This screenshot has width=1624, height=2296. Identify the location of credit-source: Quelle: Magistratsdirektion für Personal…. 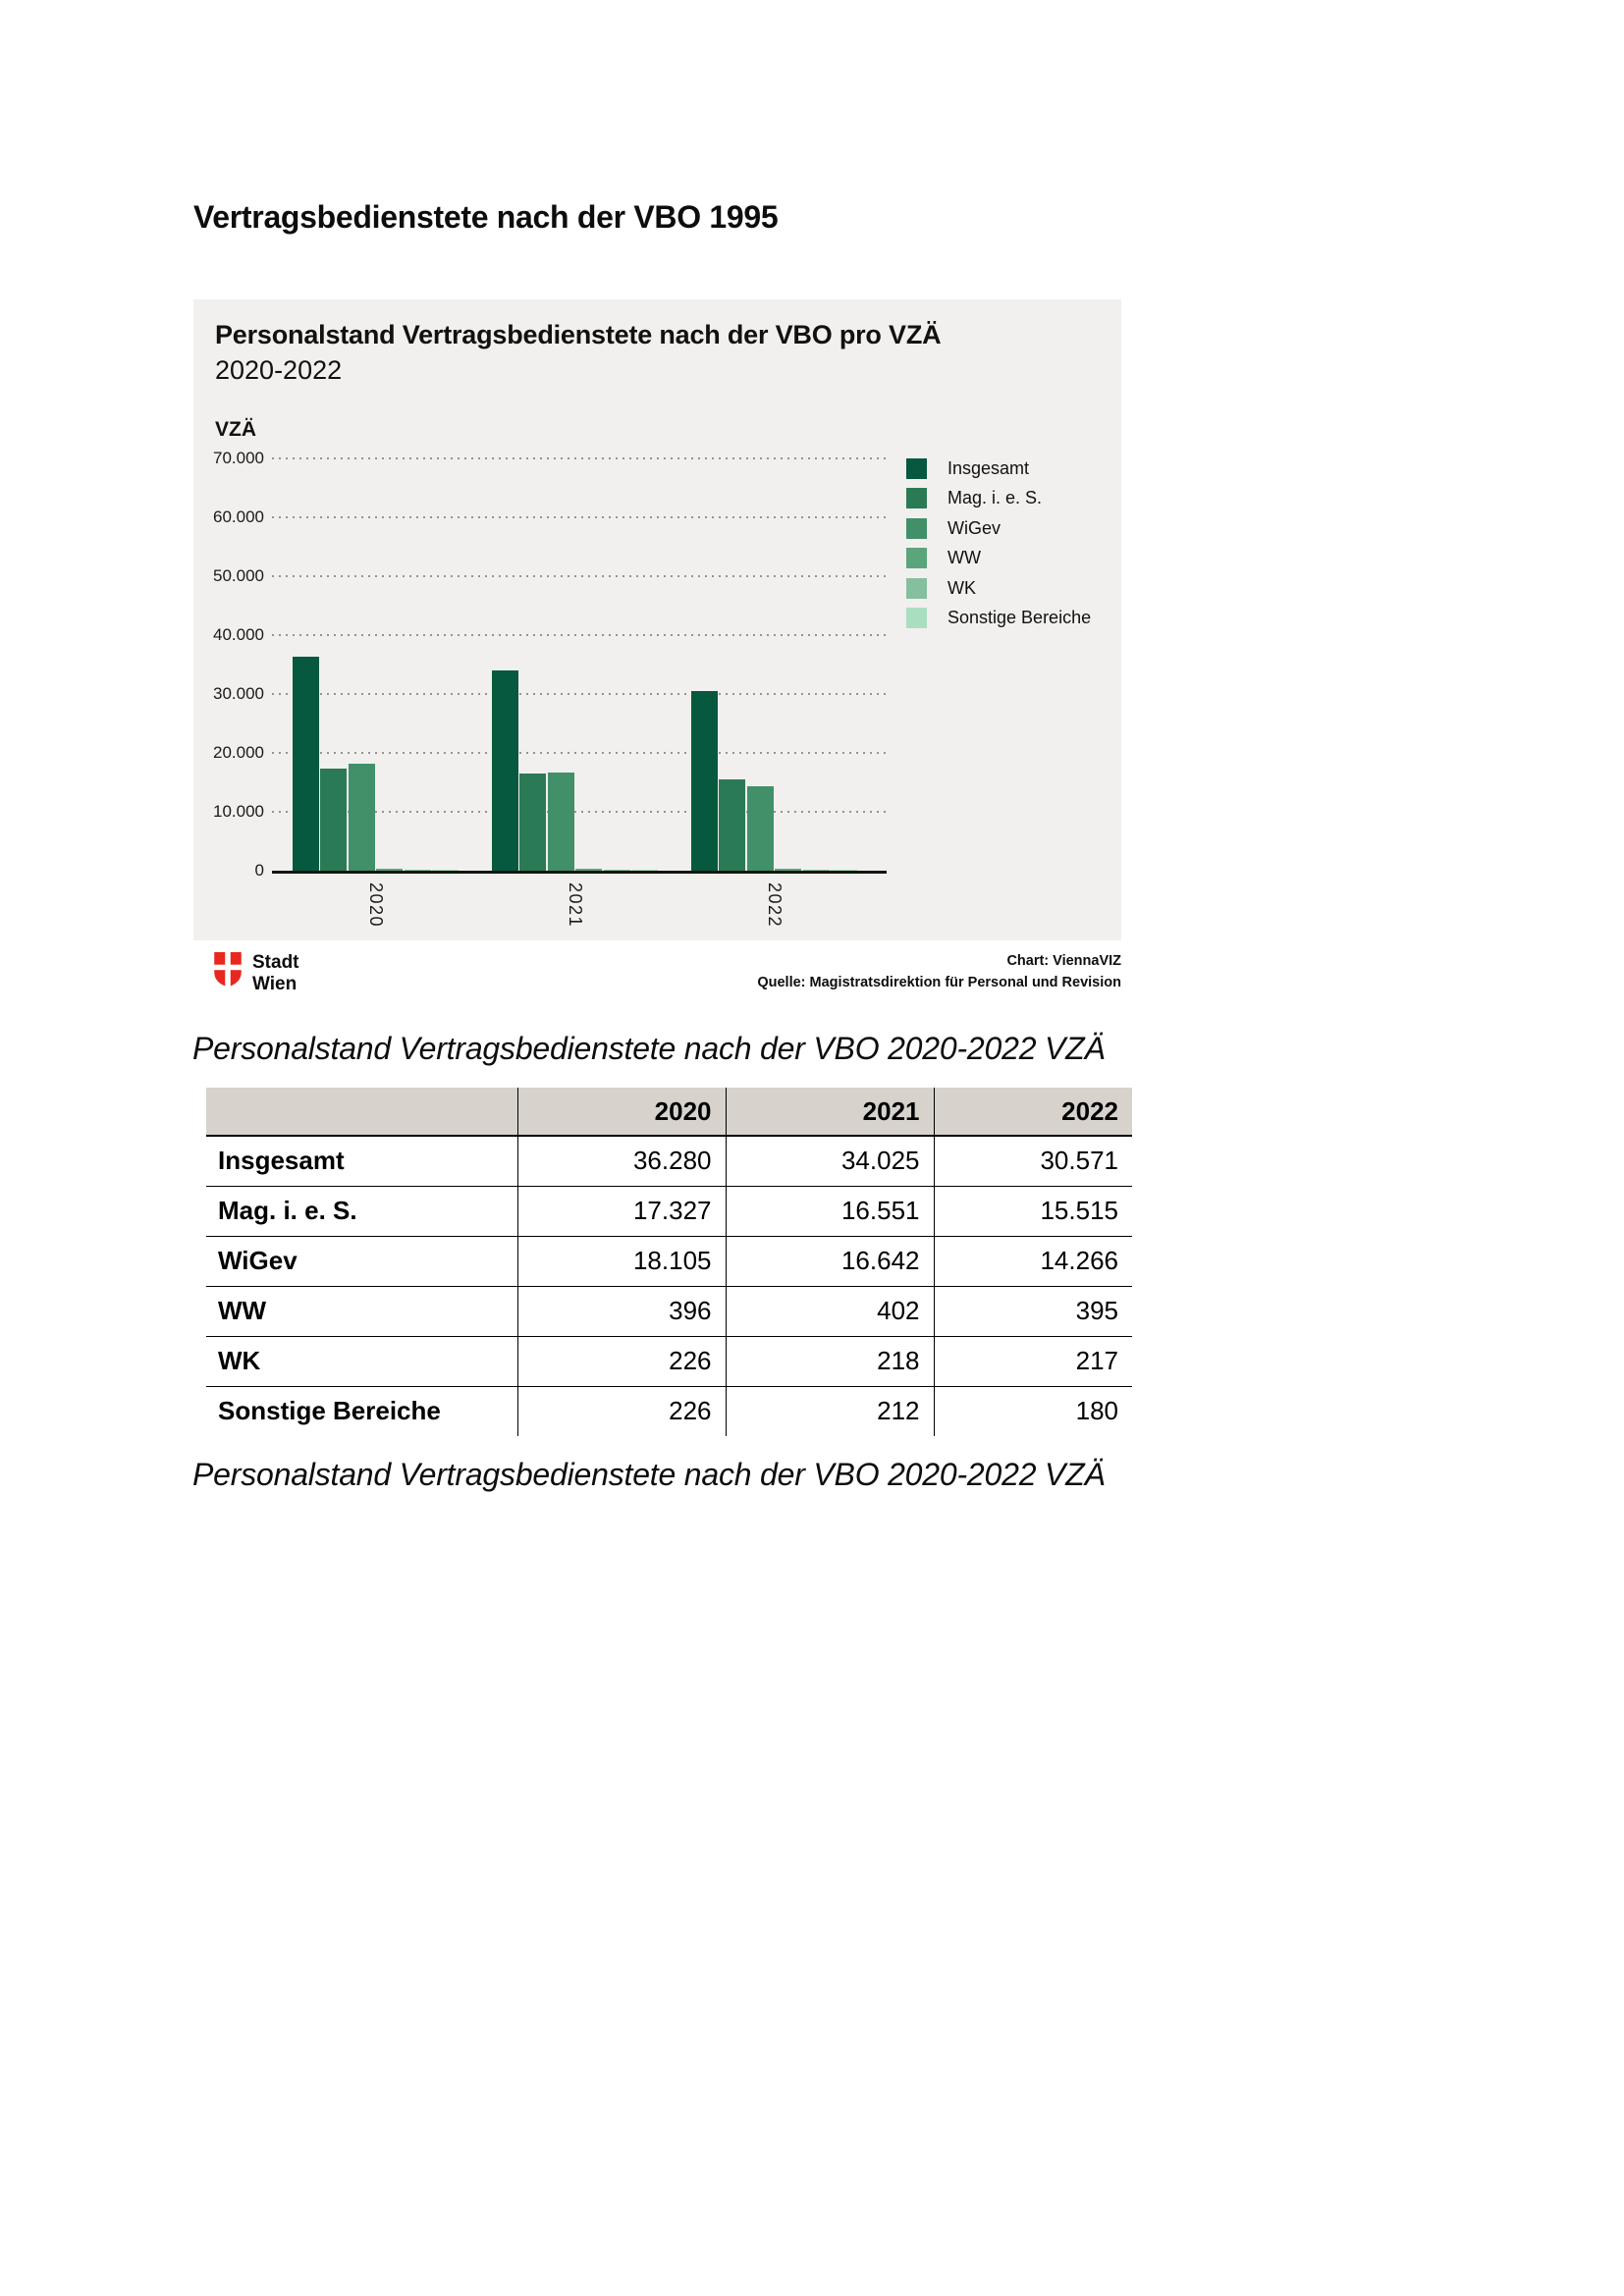
(939, 983).